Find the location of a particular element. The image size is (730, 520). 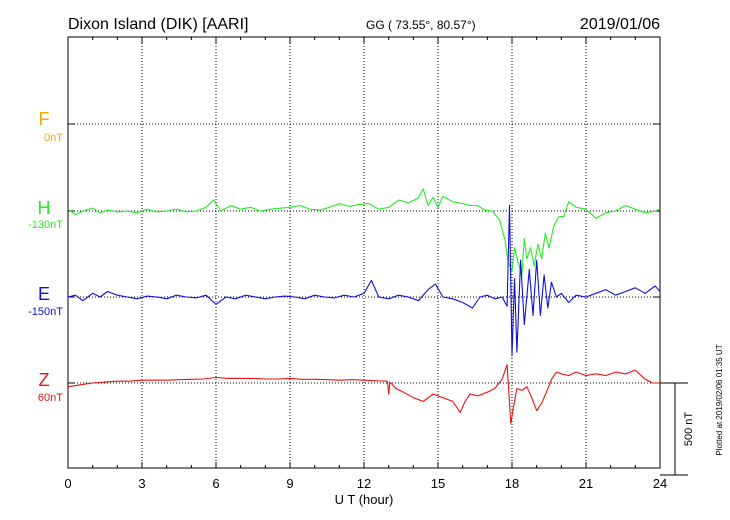

series-f: F 0nT is located at coordinates (51, 126).